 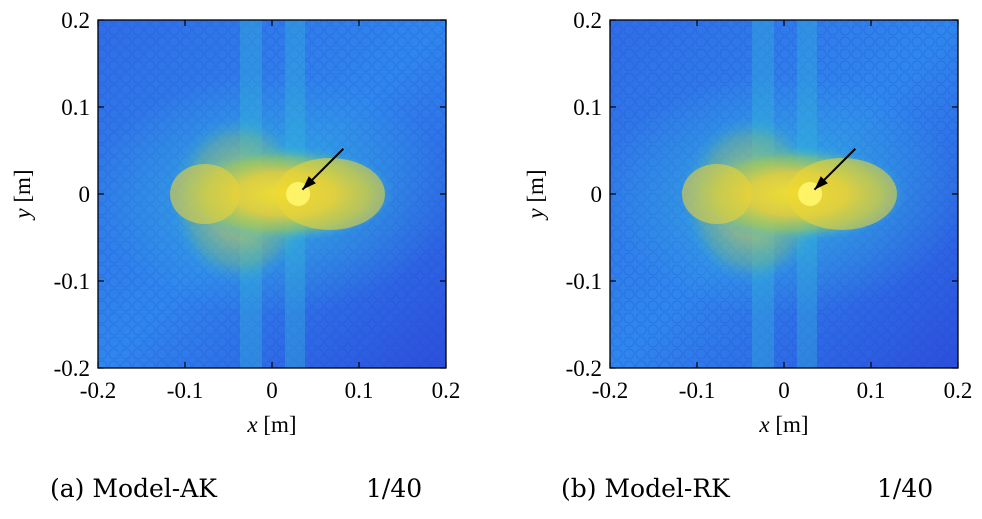 What do you see at coordinates (394, 488) in the screenshot?
I see `ratio-a: 1/40` at bounding box center [394, 488].